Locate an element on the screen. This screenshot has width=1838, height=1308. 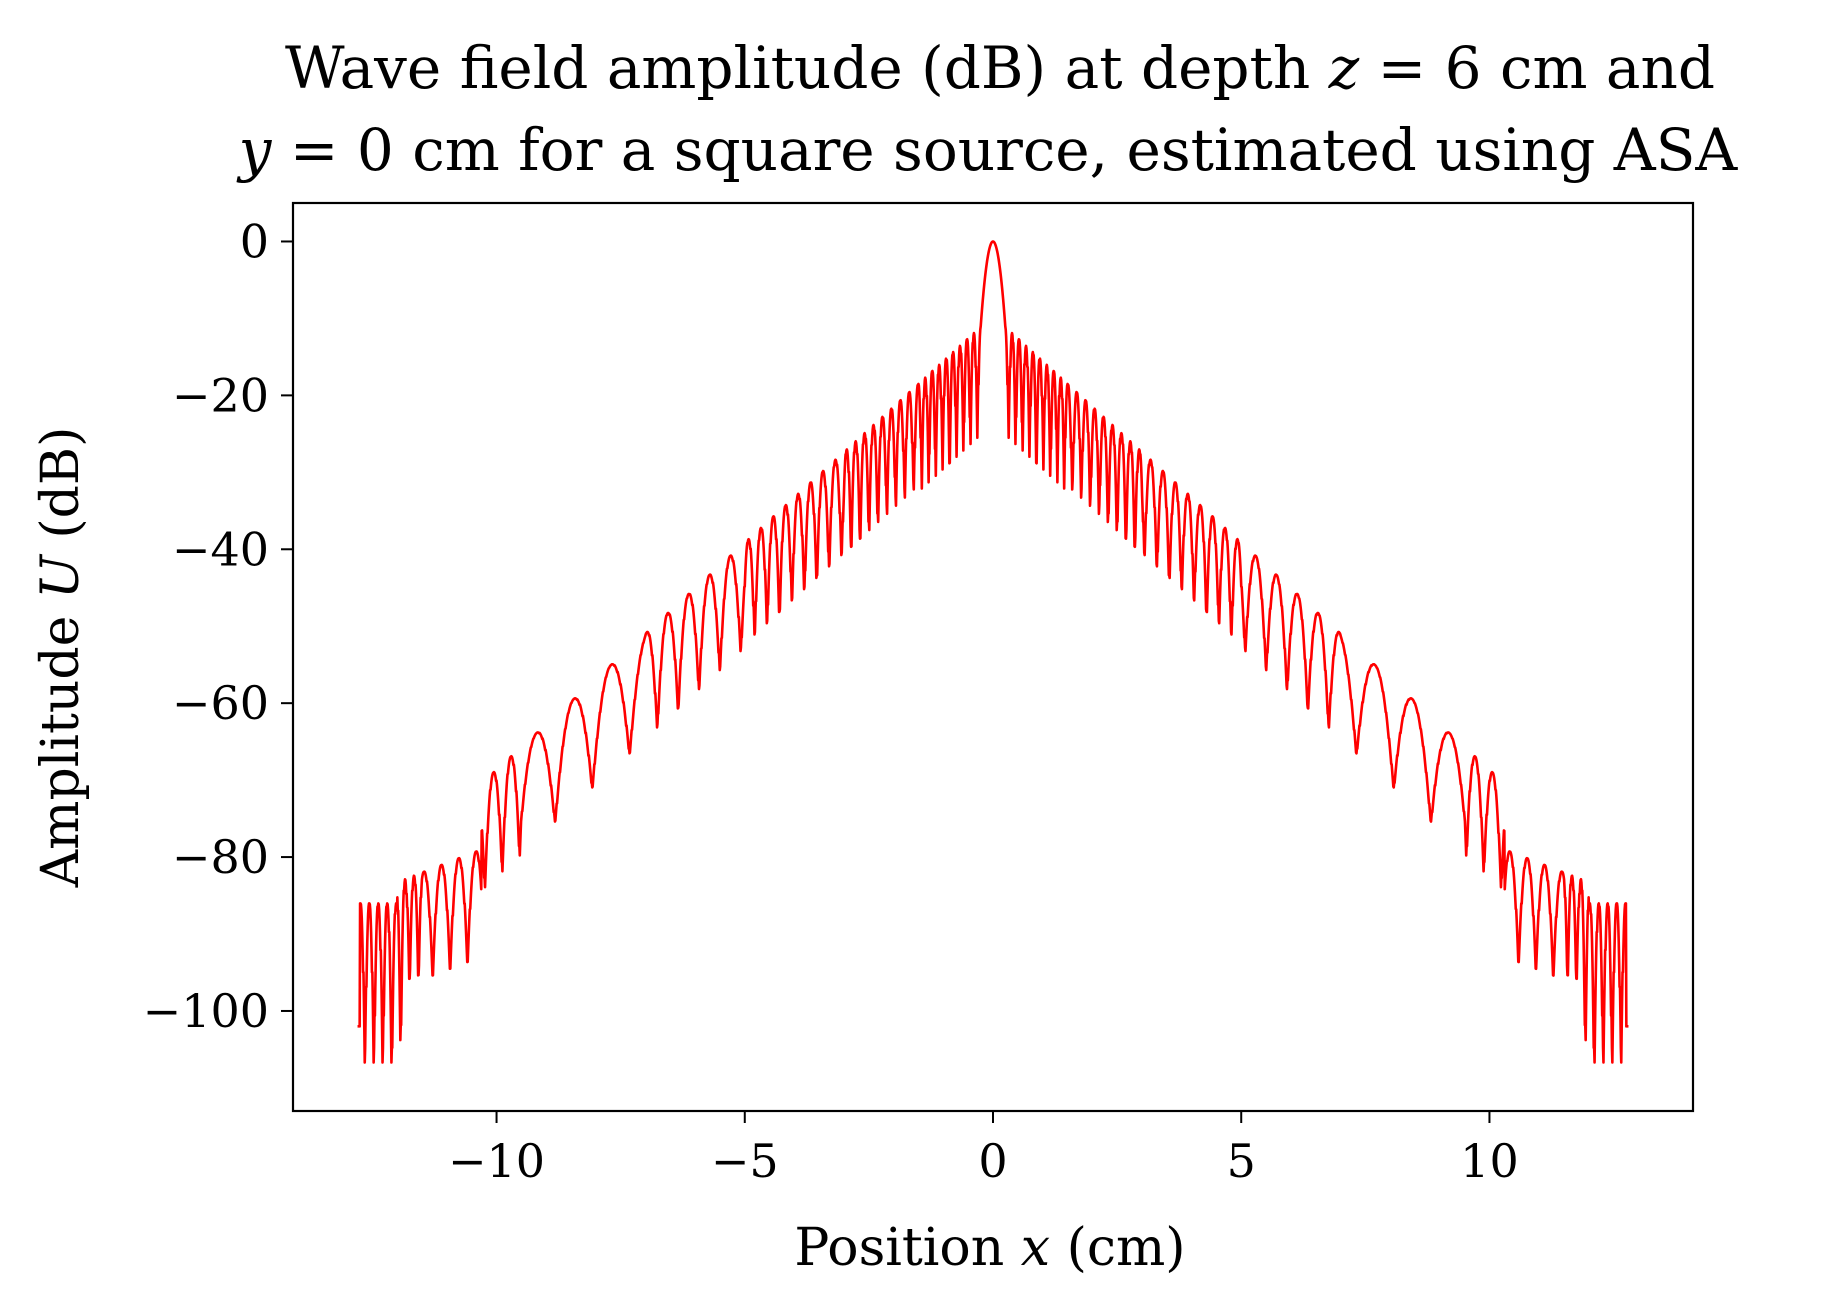
x-axis-ticks: −10 −5 0 5 10 is located at coordinates (983, 1149).